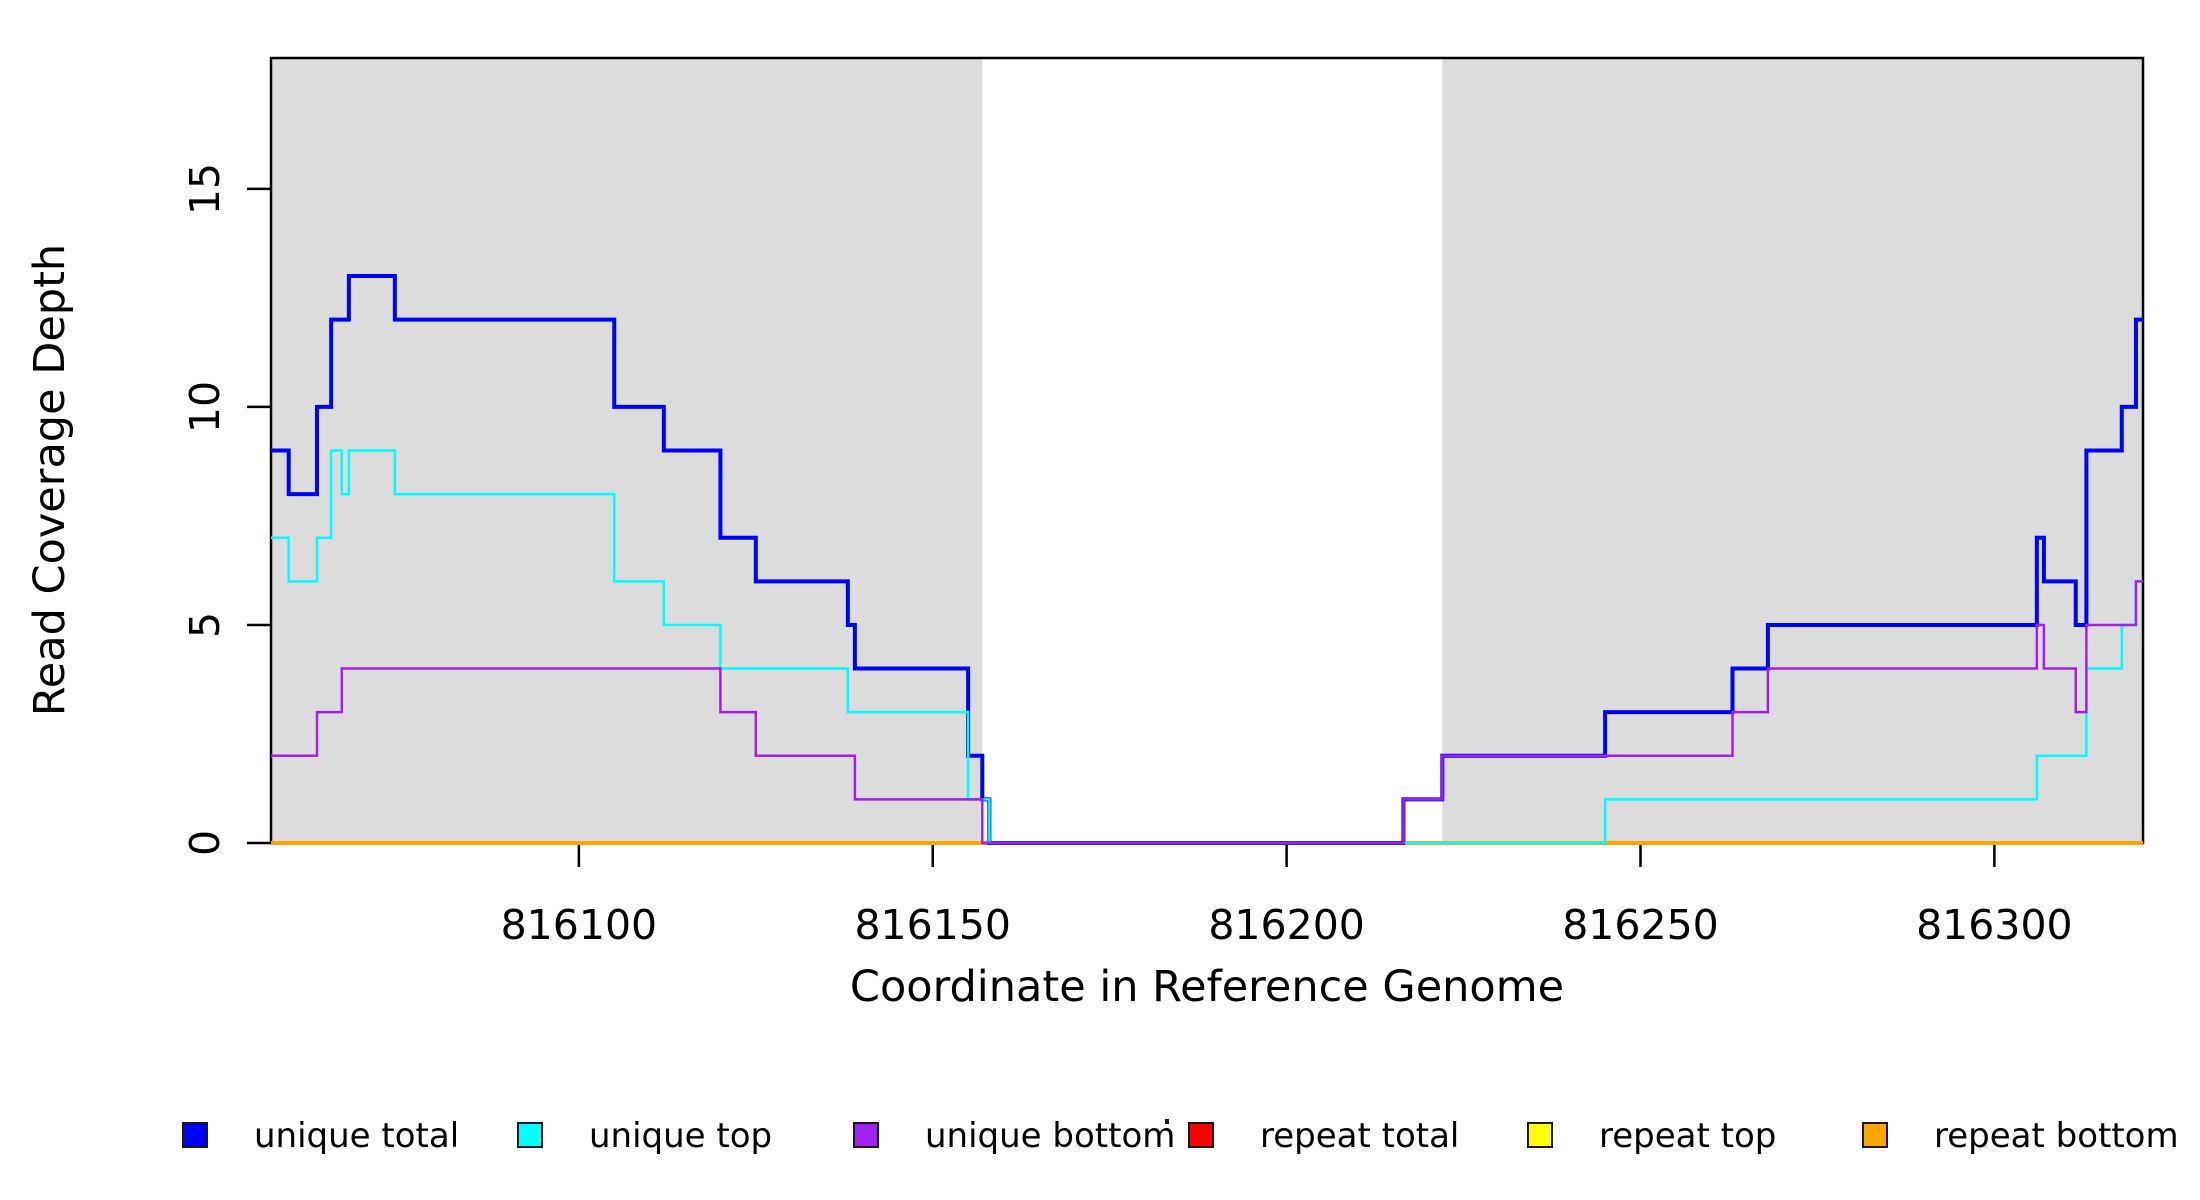 The image size is (2200, 1200). I want to click on y-tick-label: 15, so click(205, 188).